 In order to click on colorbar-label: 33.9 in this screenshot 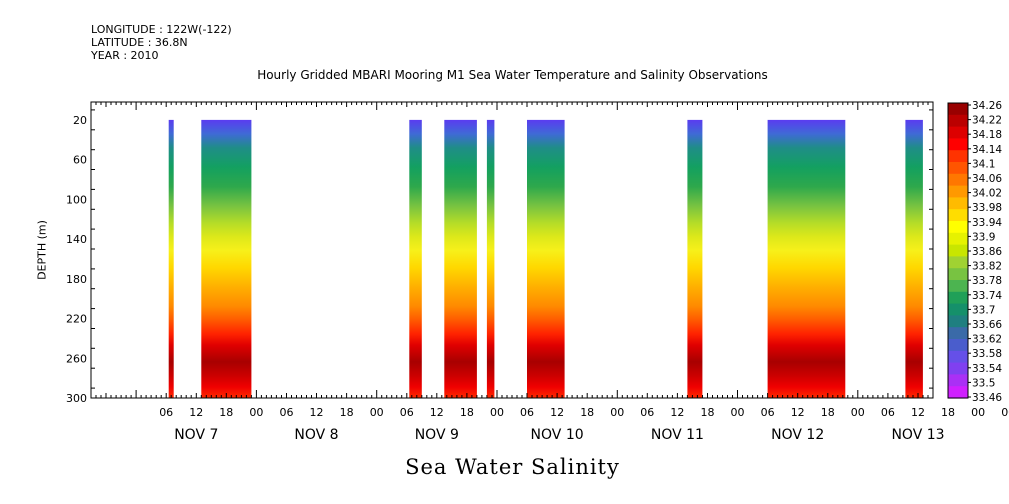, I will do `click(983, 237)`.